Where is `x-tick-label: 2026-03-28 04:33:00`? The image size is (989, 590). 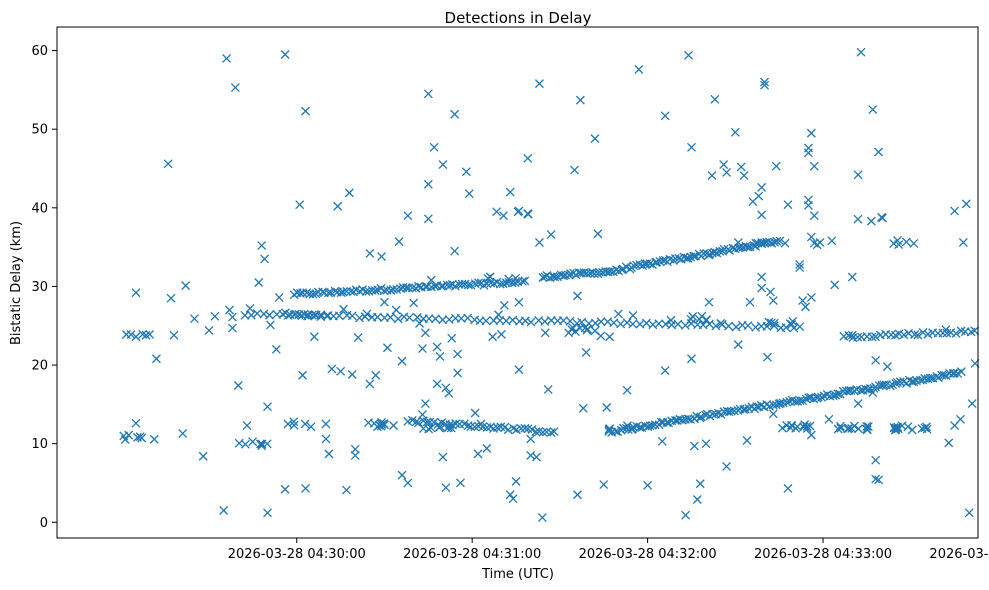
x-tick-label: 2026-03-28 04:33:00 is located at coordinates (823, 554).